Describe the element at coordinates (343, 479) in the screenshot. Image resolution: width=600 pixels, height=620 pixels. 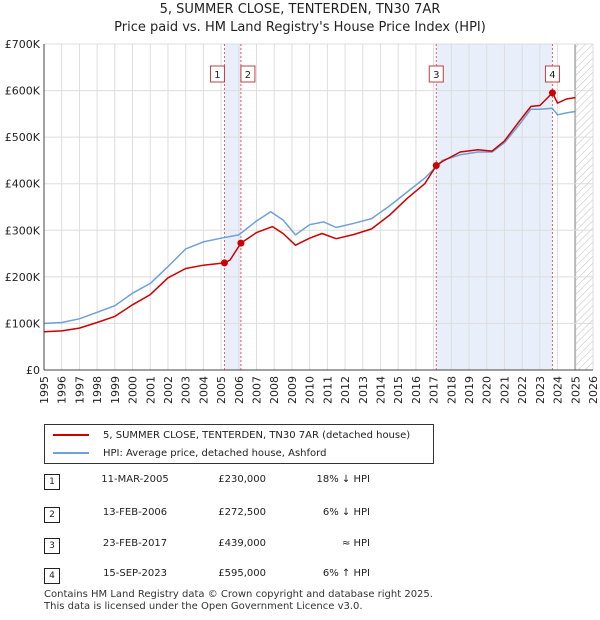
I see `transaction-hpi-comparison: 18% ↓ HPI` at that location.